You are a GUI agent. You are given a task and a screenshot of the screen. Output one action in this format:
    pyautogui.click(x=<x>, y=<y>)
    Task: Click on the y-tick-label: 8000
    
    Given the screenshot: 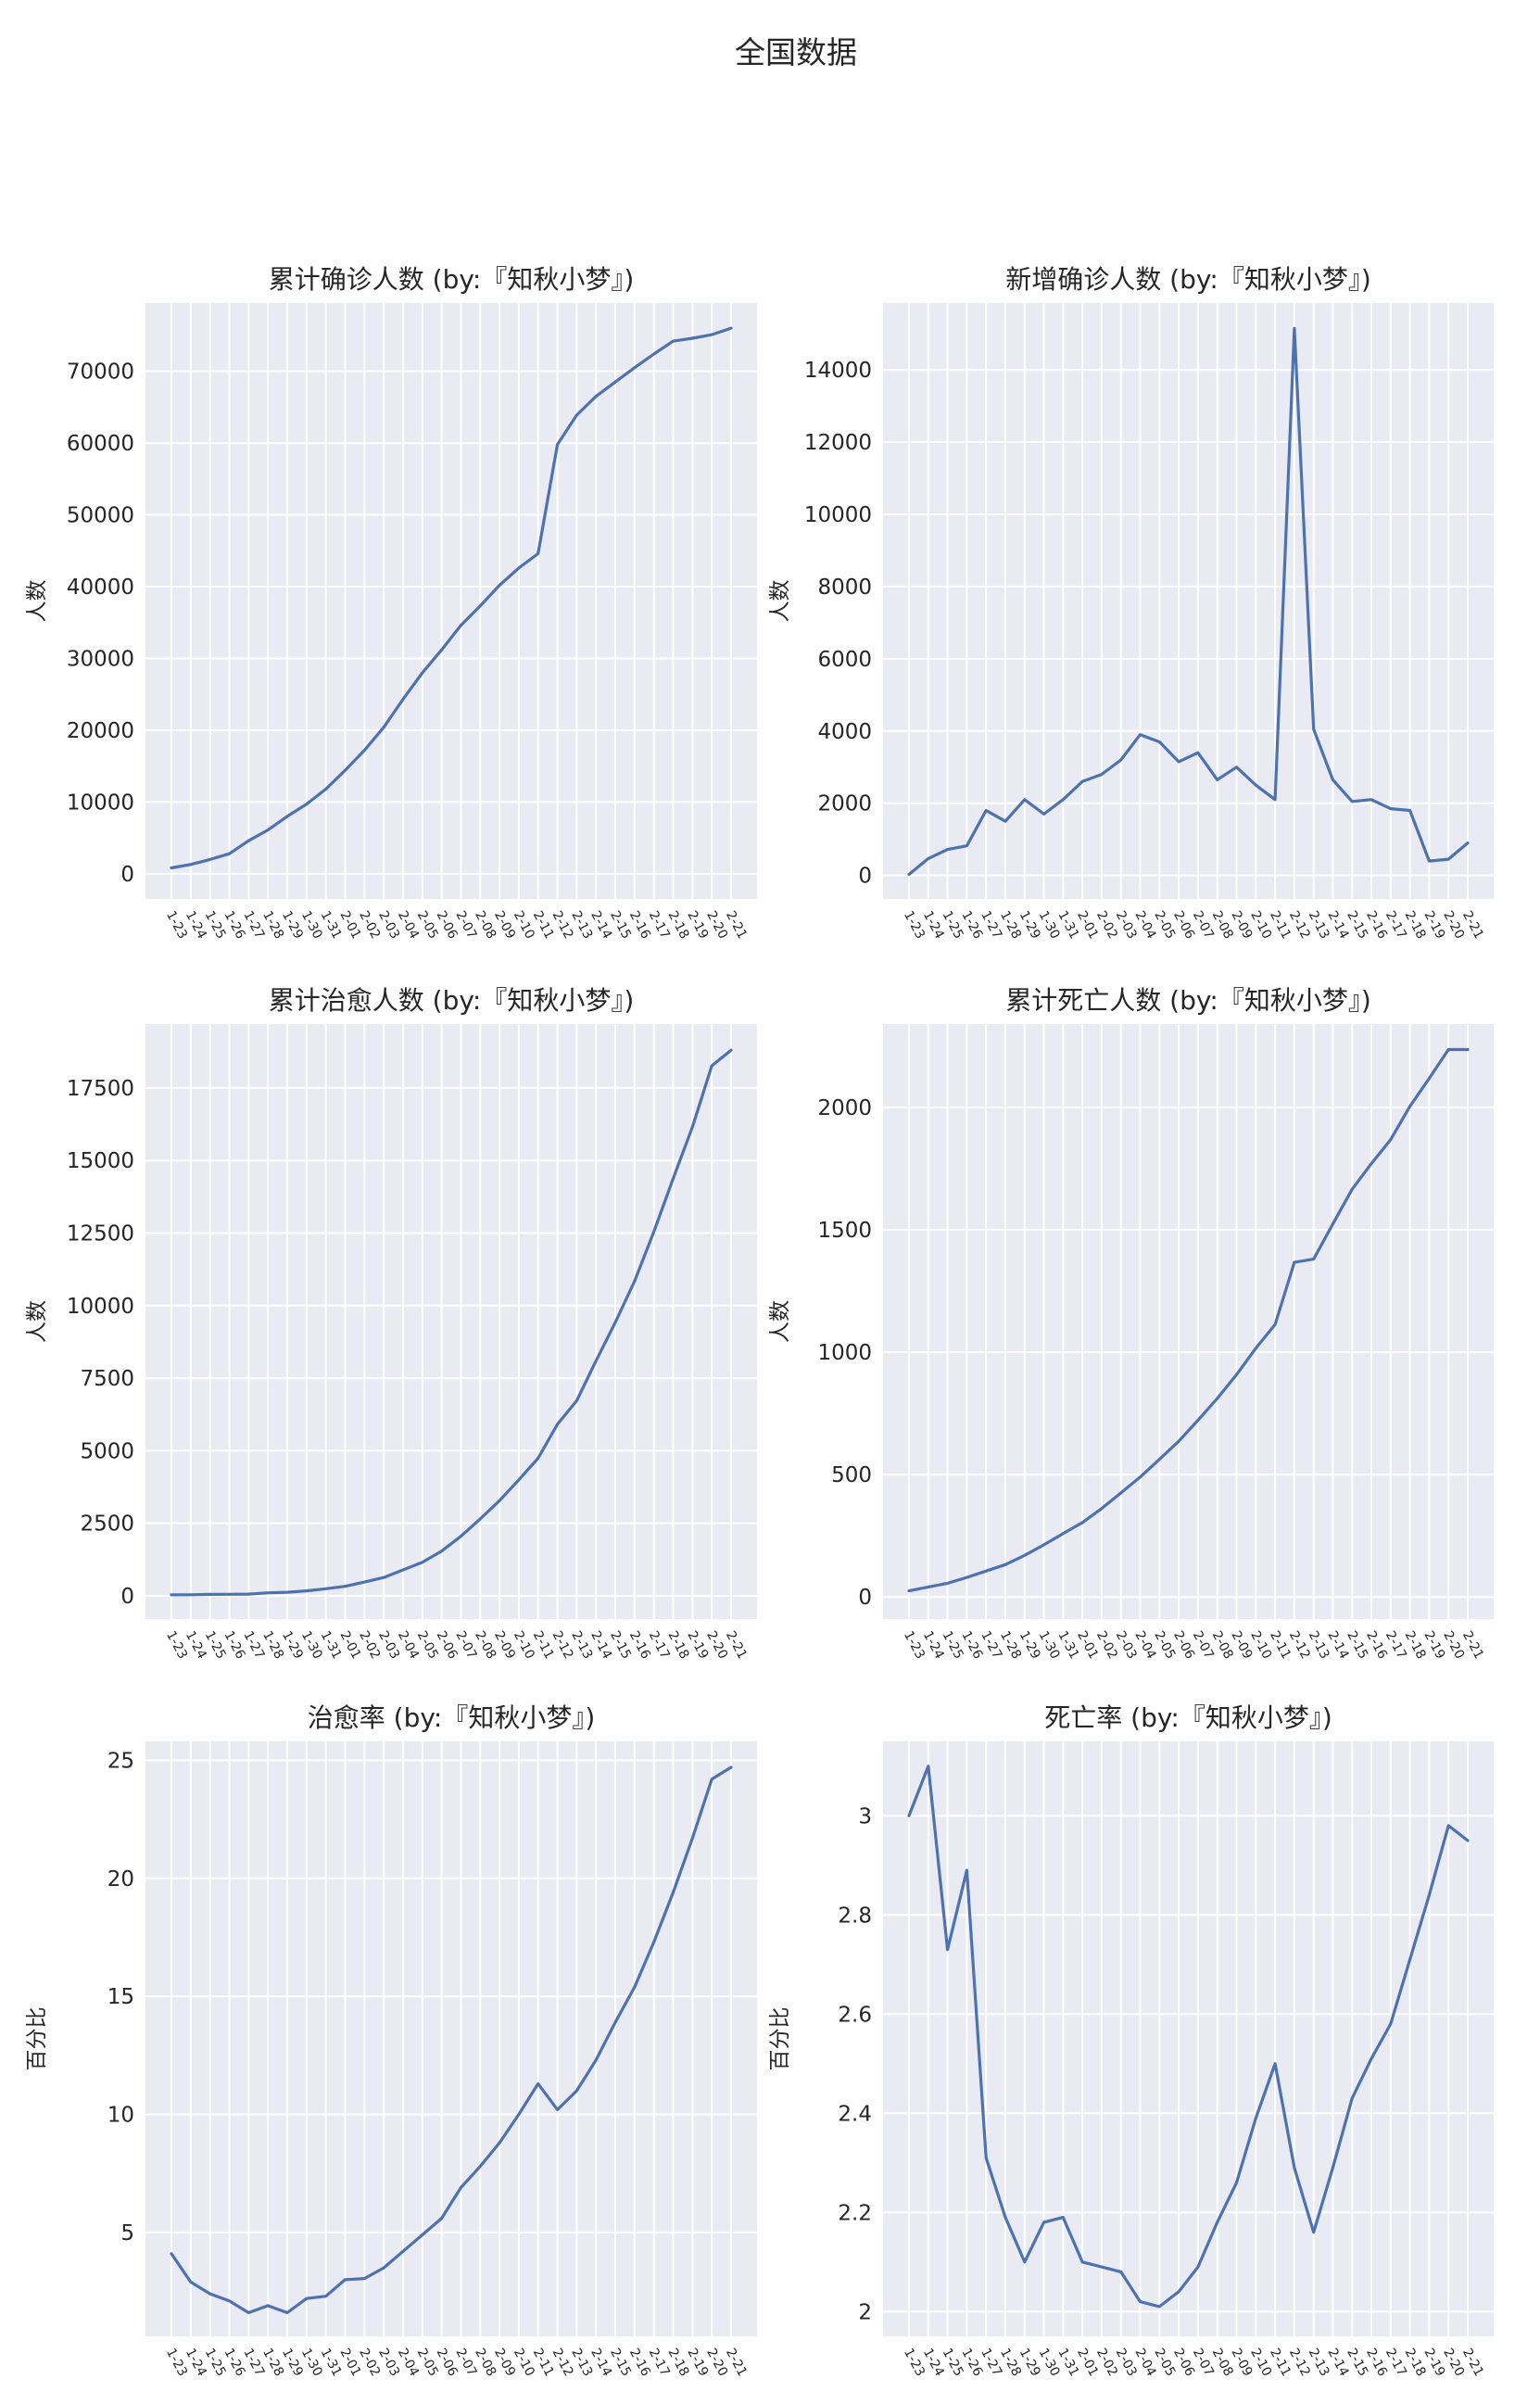 What is the action you would take?
    pyautogui.click(x=845, y=588)
    